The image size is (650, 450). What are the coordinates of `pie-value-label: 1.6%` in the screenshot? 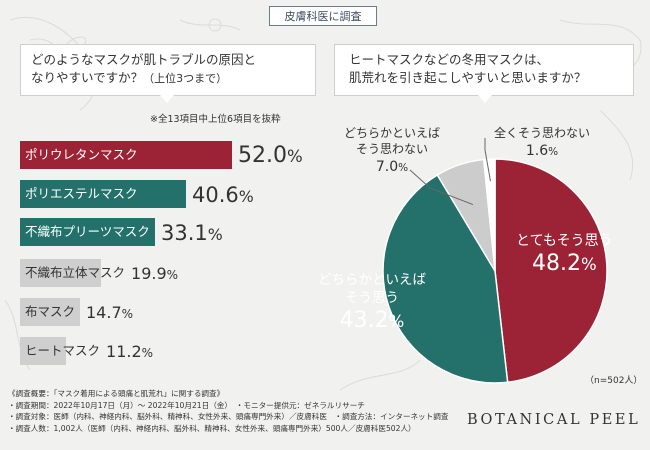 It's located at (542, 151).